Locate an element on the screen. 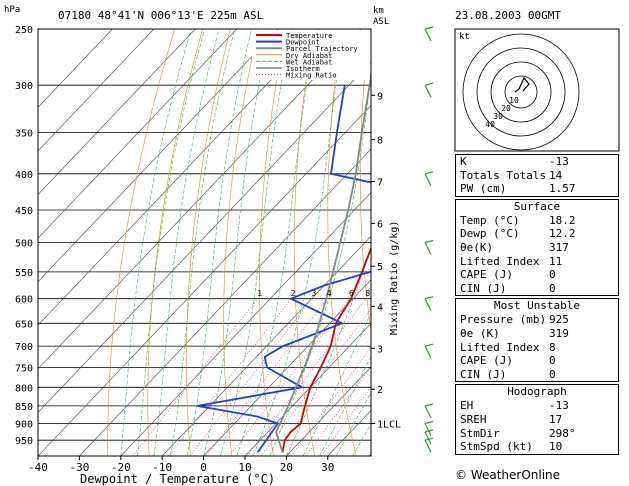 The image size is (629, 486). surface-row: CIN (J) 0 is located at coordinates (537, 289).